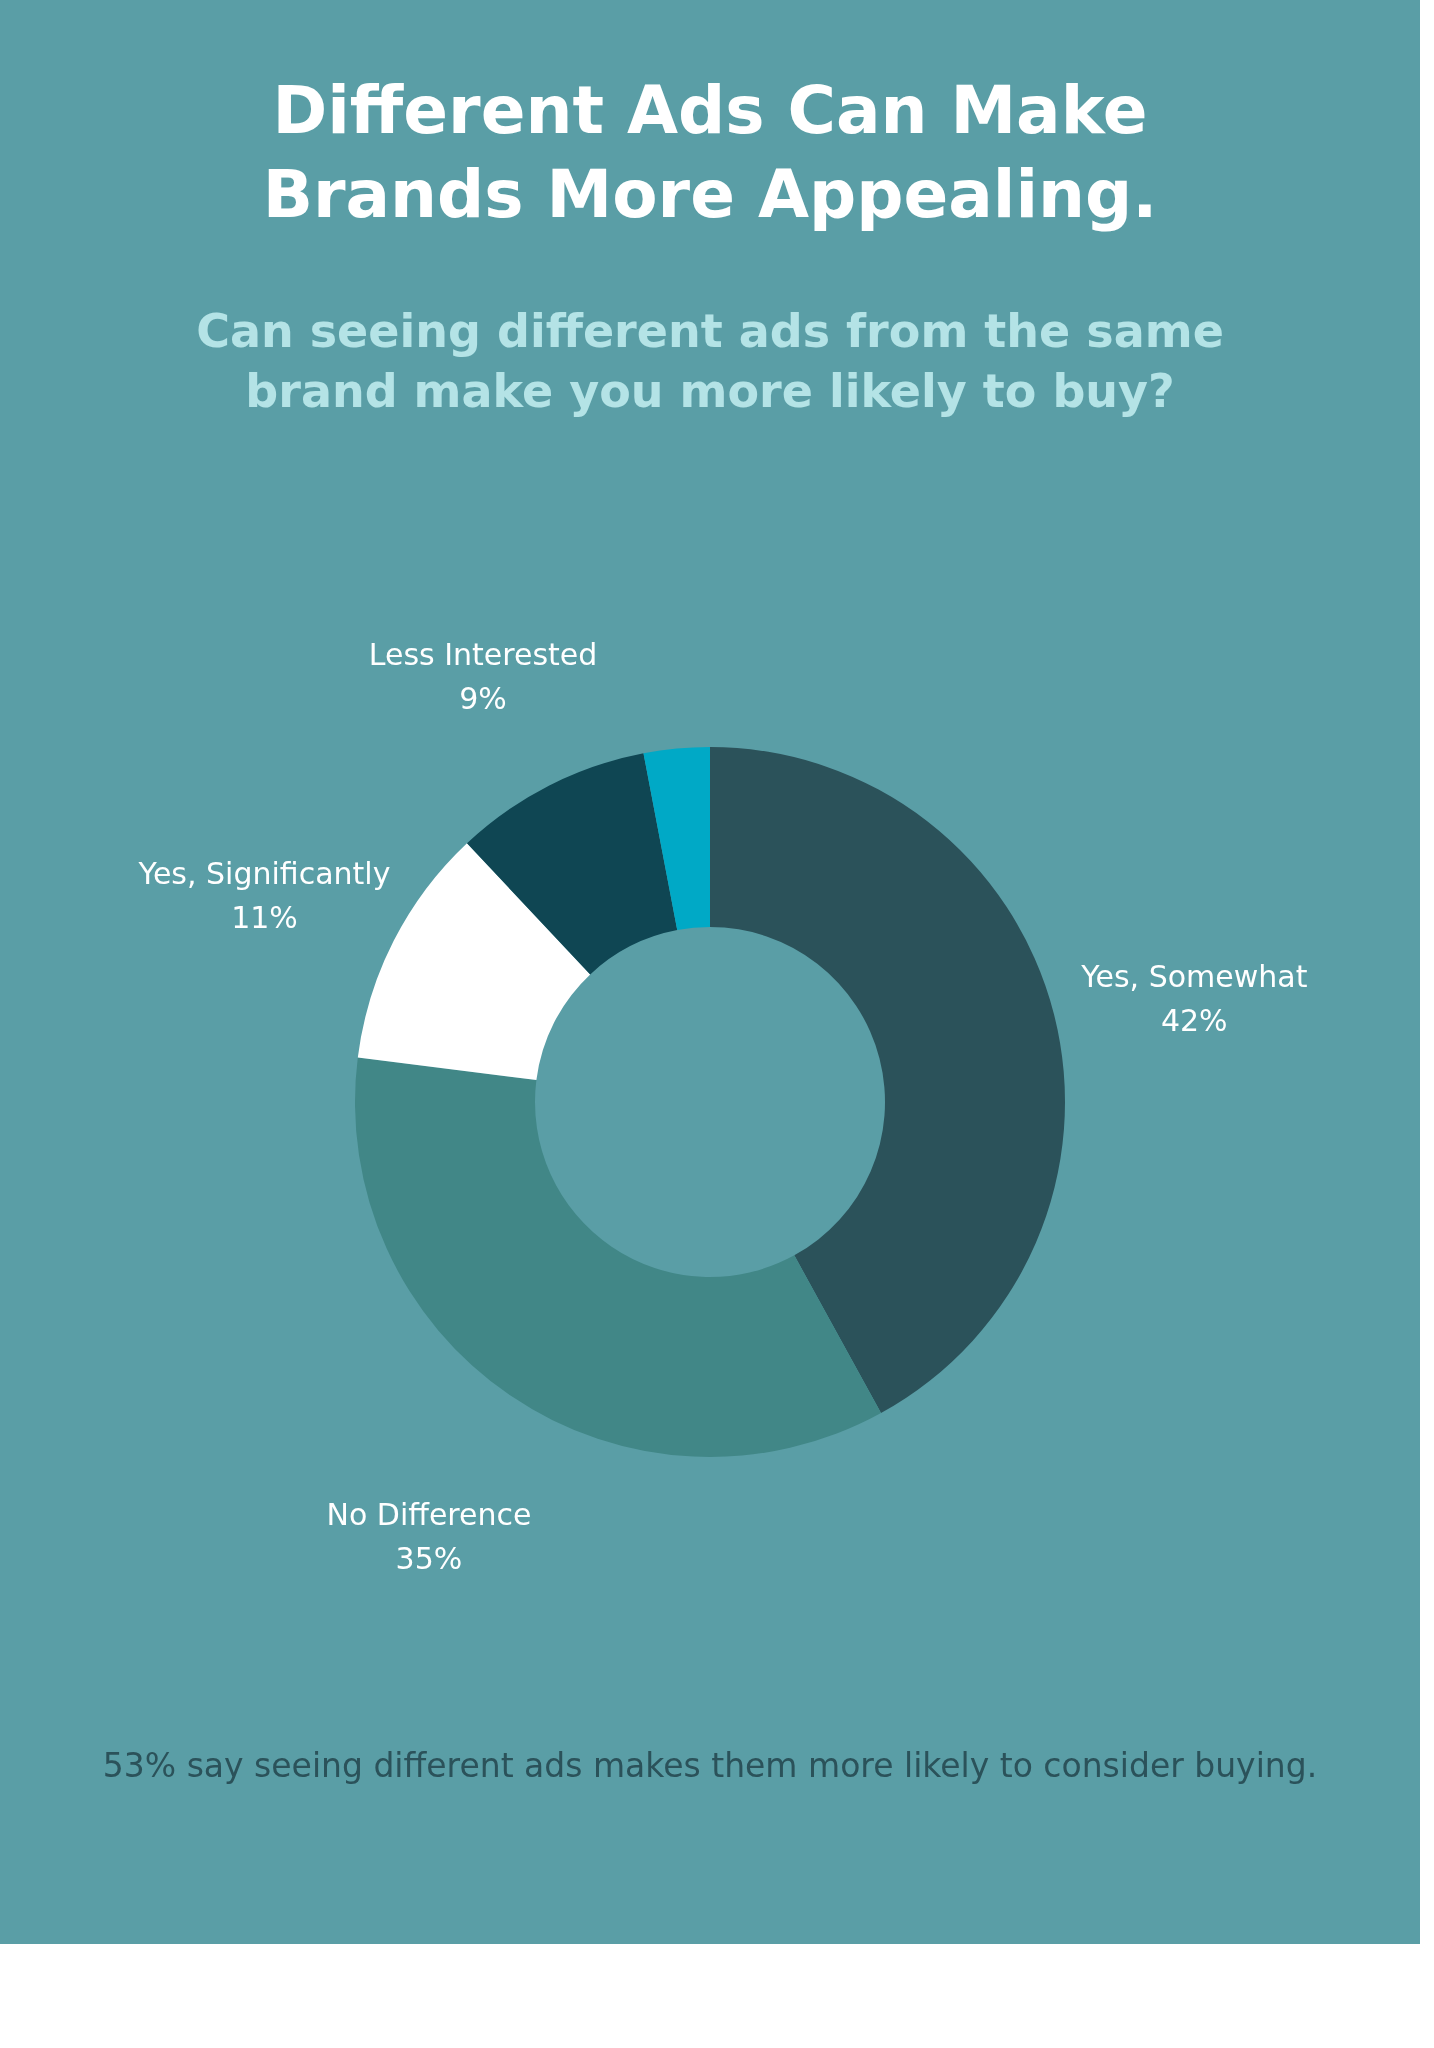 The image size is (1434, 2048). I want to click on data-label: 35%, so click(429, 1558).